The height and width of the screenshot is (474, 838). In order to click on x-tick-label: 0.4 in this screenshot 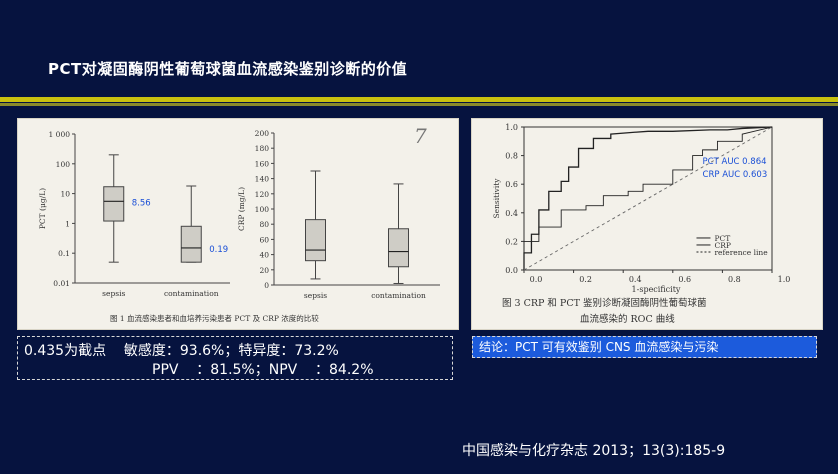, I will do `click(635, 279)`.